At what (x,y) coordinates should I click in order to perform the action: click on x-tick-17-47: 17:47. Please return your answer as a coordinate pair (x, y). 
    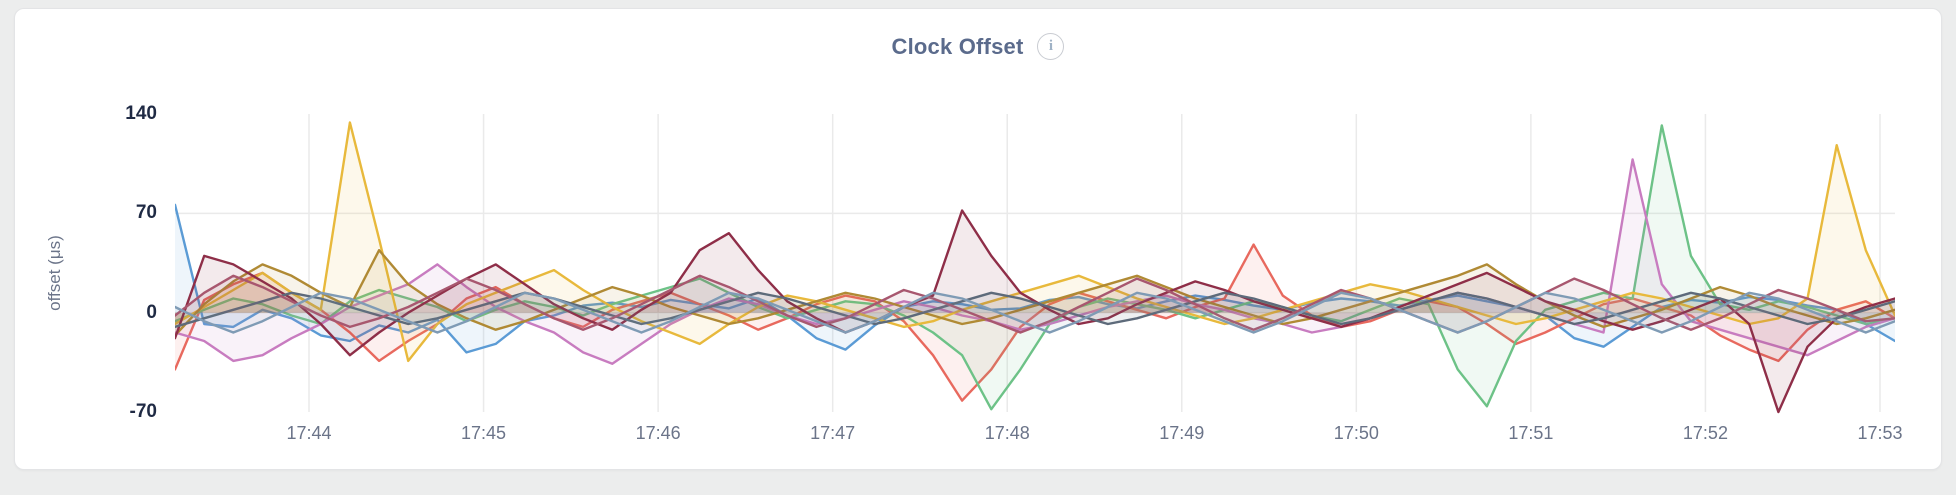
    Looking at the image, I should click on (833, 433).